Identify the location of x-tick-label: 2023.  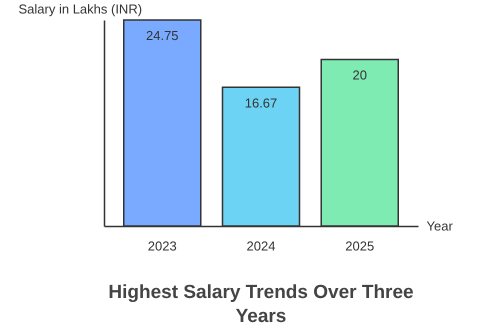
(162, 246).